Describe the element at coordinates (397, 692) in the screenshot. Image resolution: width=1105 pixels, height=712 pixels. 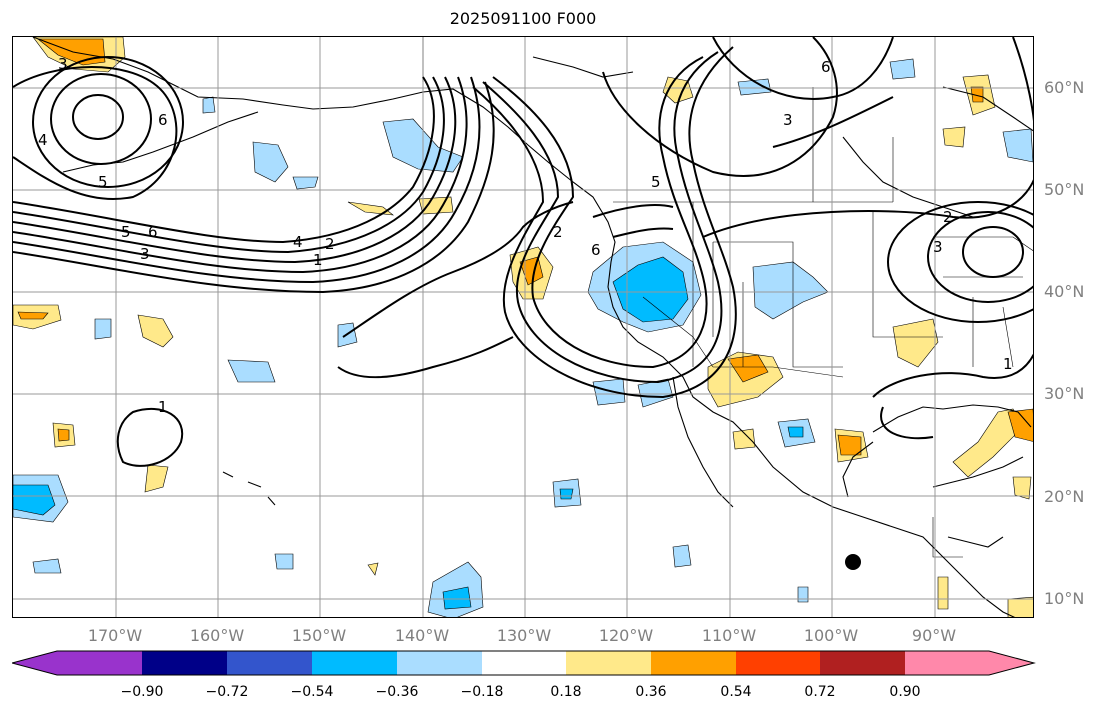
I see `colorbar-tick: −0.36` at that location.